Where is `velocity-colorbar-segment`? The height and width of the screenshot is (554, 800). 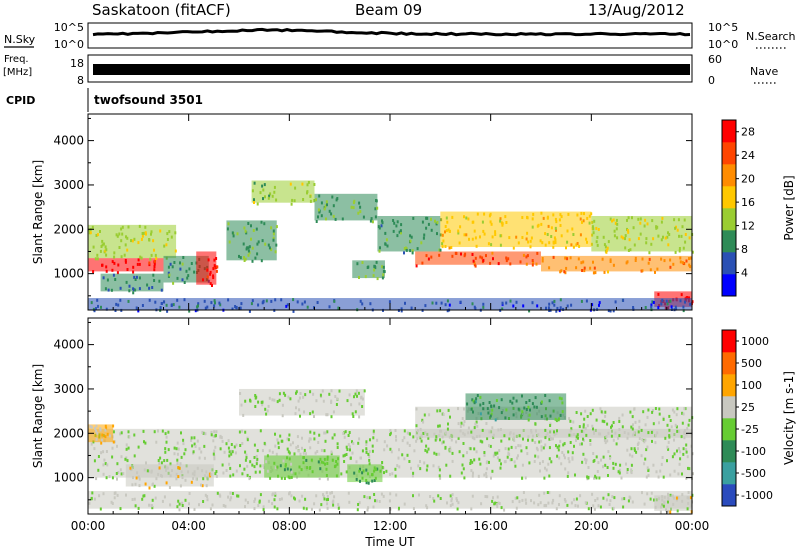 velocity-colorbar-segment is located at coordinates (729, 385).